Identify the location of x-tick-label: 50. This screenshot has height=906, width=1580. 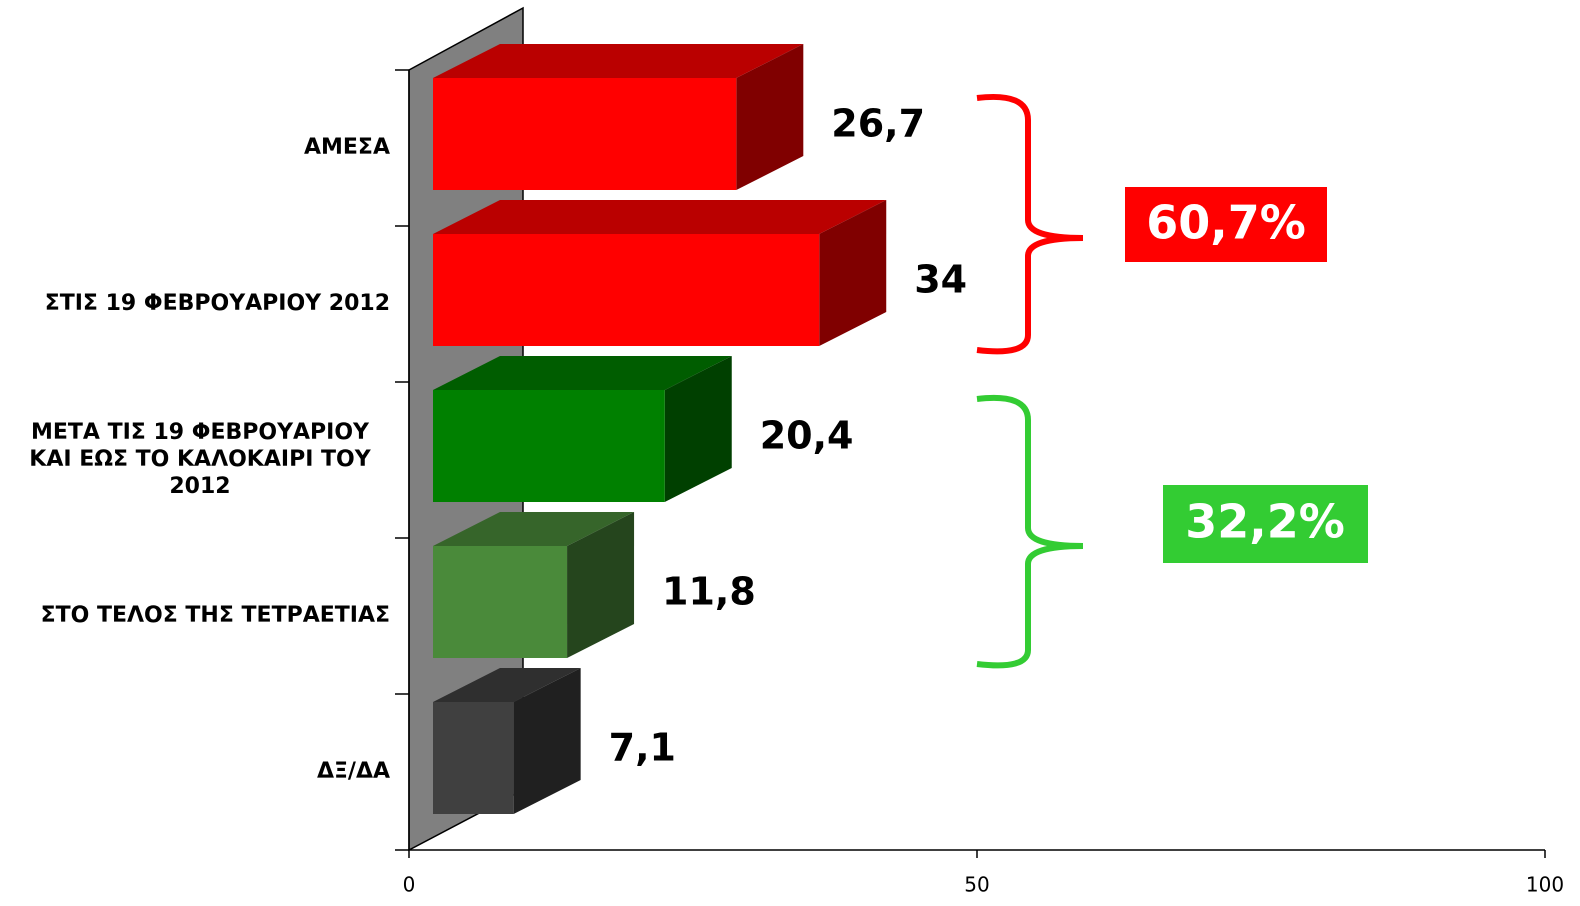
(976, 885).